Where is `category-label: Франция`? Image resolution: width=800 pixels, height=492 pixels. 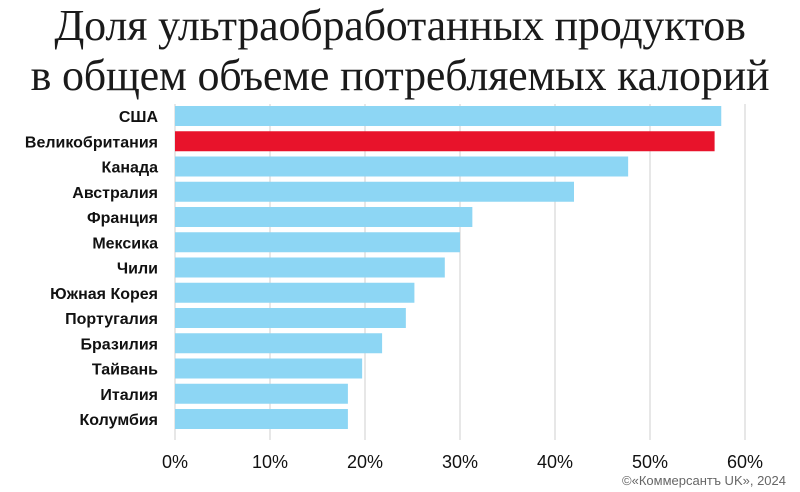
category-label: Франция is located at coordinates (122, 218).